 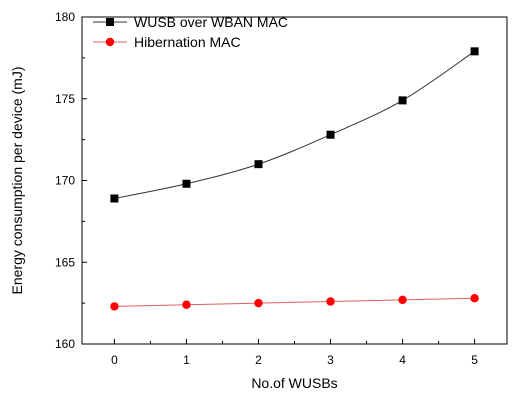 I want to click on y-tick-label-0: 160, so click(x=65, y=344).